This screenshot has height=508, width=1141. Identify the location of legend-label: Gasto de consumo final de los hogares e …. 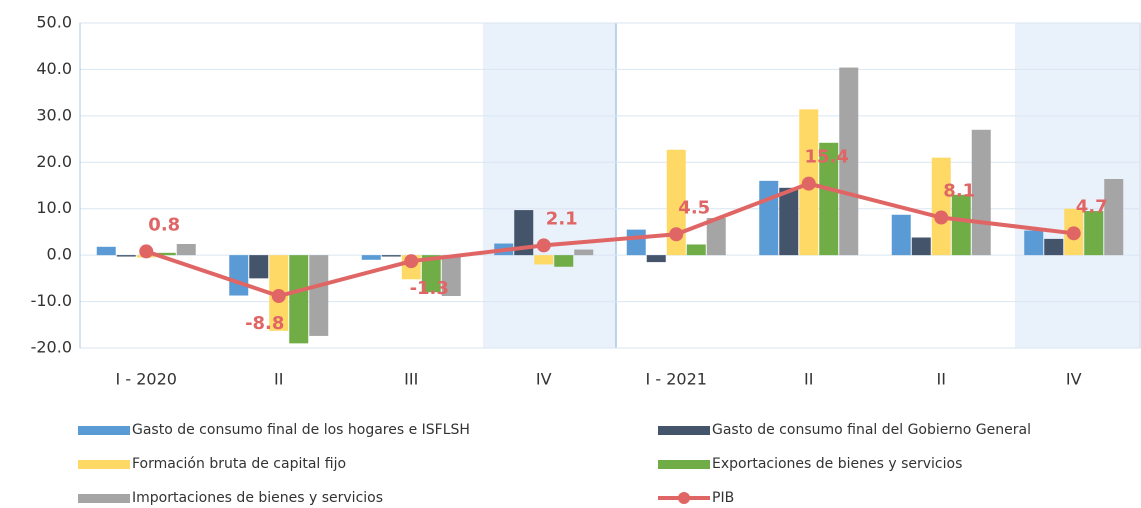
(301, 430).